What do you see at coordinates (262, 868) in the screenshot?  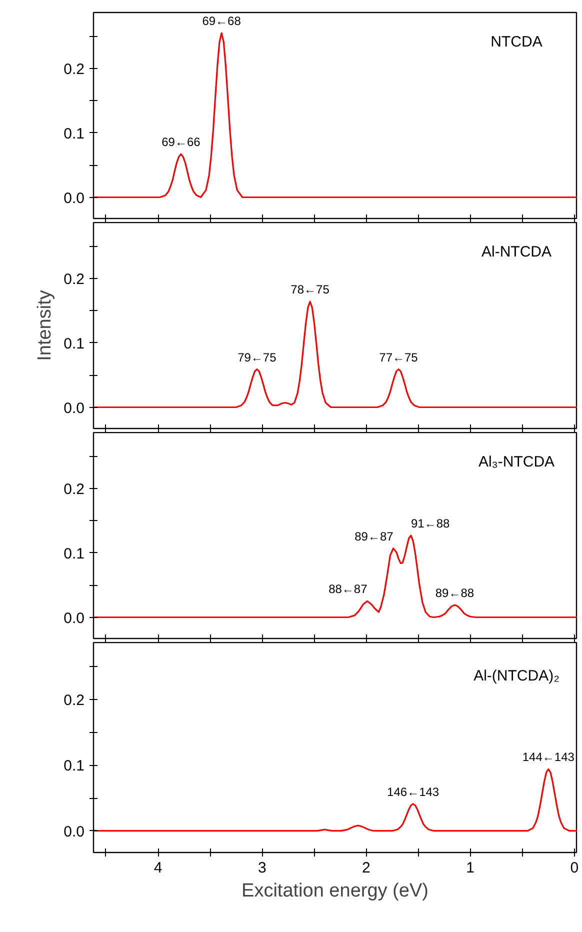 I see `x-tick-label: 3` at bounding box center [262, 868].